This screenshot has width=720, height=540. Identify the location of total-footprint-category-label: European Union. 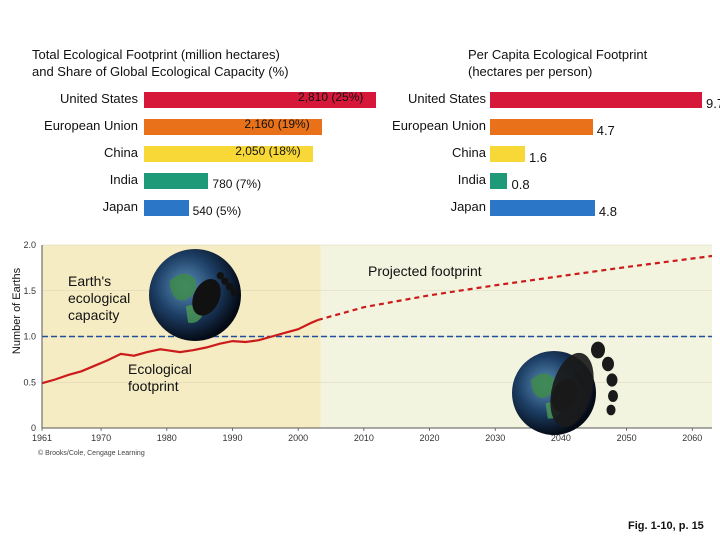
(91, 125).